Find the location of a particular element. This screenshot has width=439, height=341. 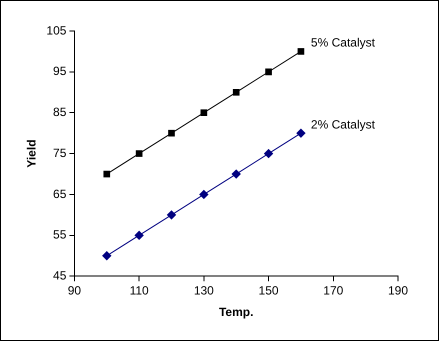

y-tick-label: 65 is located at coordinates (60, 193).